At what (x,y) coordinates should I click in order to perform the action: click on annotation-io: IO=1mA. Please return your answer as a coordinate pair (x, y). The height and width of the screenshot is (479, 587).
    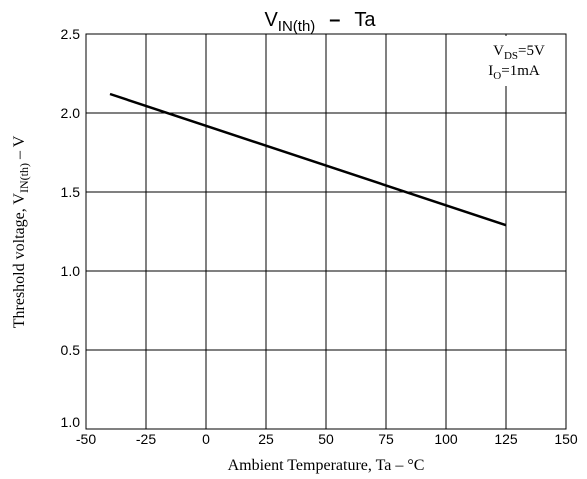
    Looking at the image, I should click on (514, 72).